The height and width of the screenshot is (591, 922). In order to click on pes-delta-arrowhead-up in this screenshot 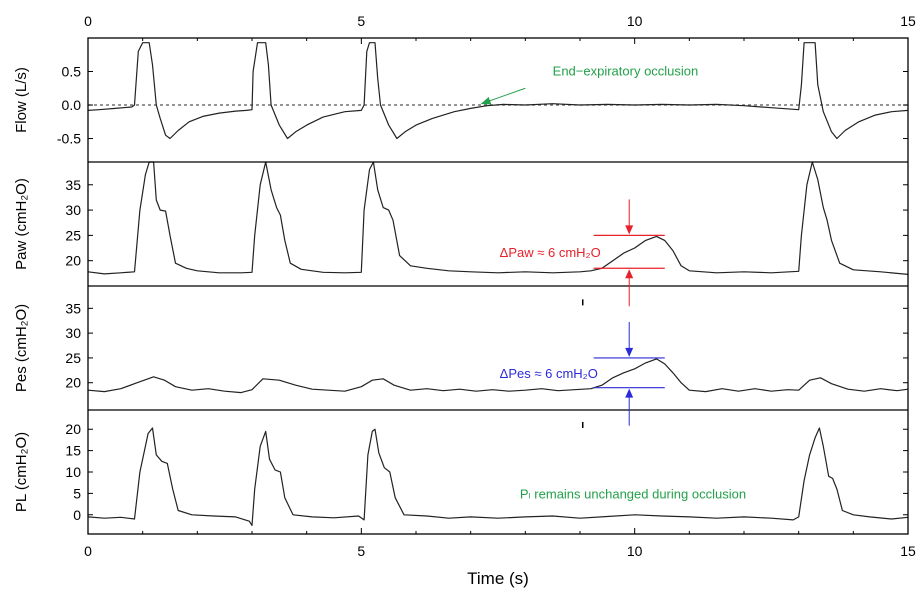, I will do `click(629, 393)`.